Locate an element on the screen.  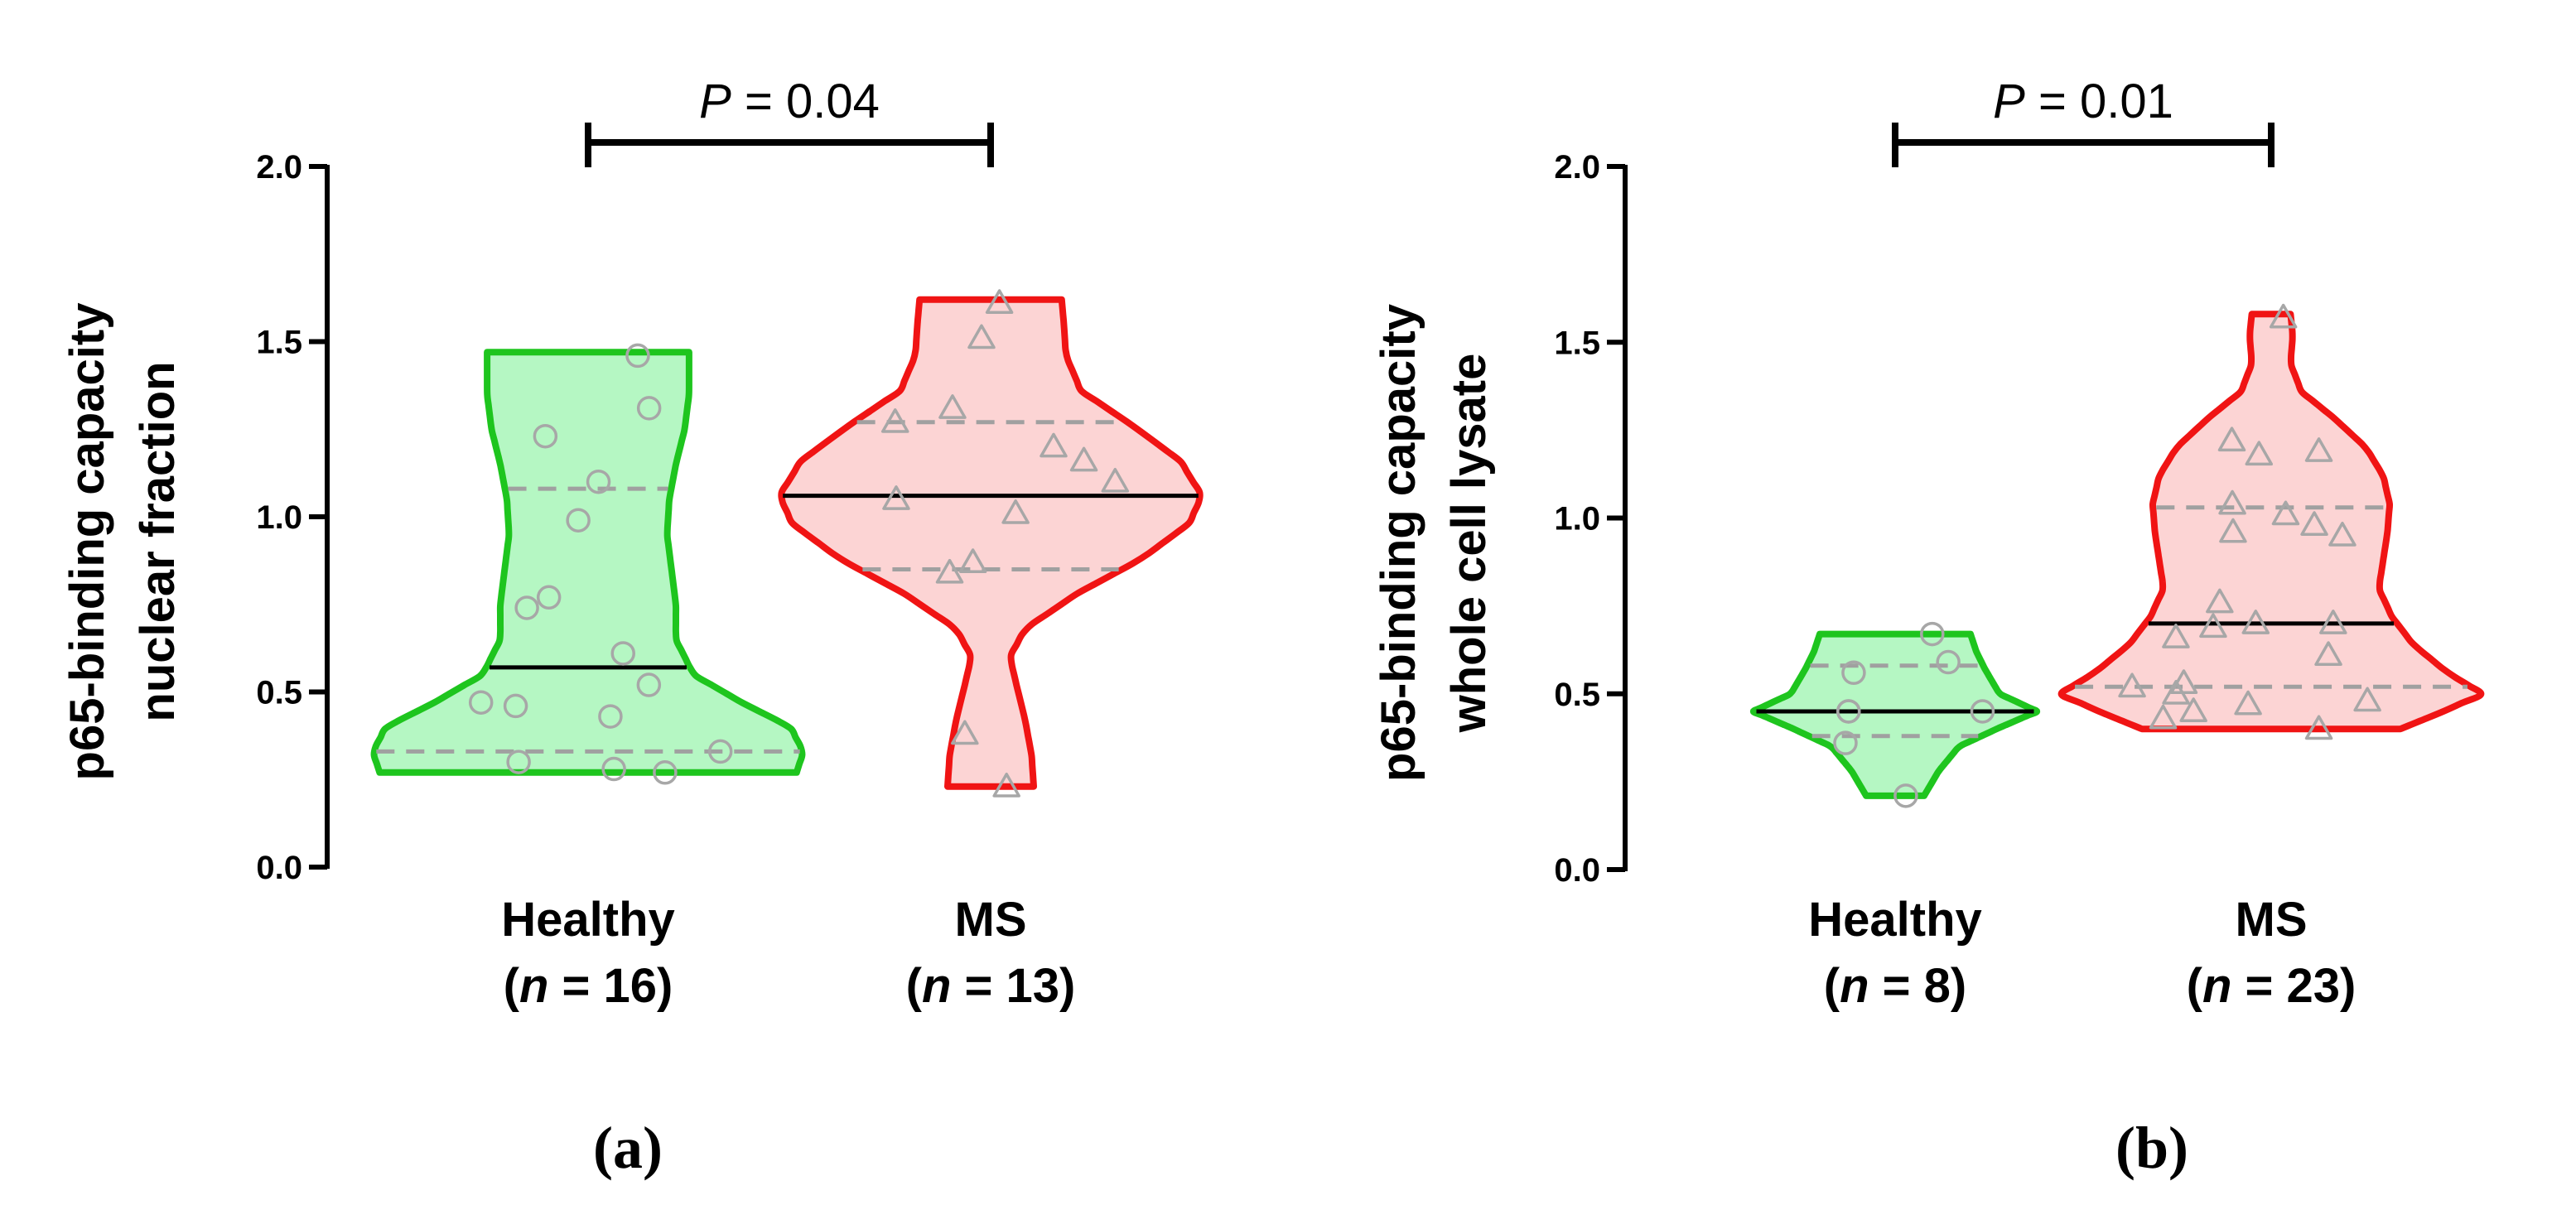
p-value-label: P = 0.01 is located at coordinates (2083, 101).